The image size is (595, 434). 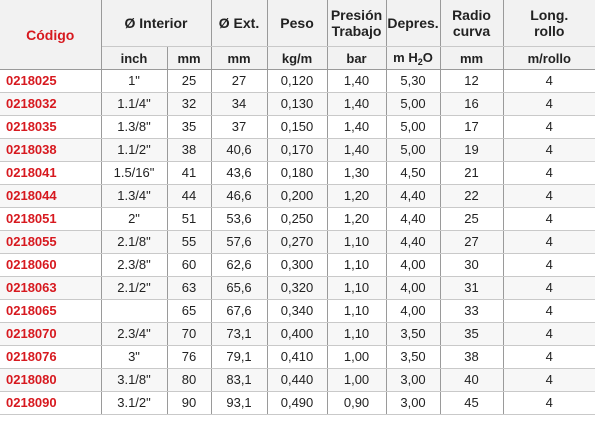 What do you see at coordinates (420, 61) in the screenshot?
I see `unit-mh2o-sub: 2` at bounding box center [420, 61].